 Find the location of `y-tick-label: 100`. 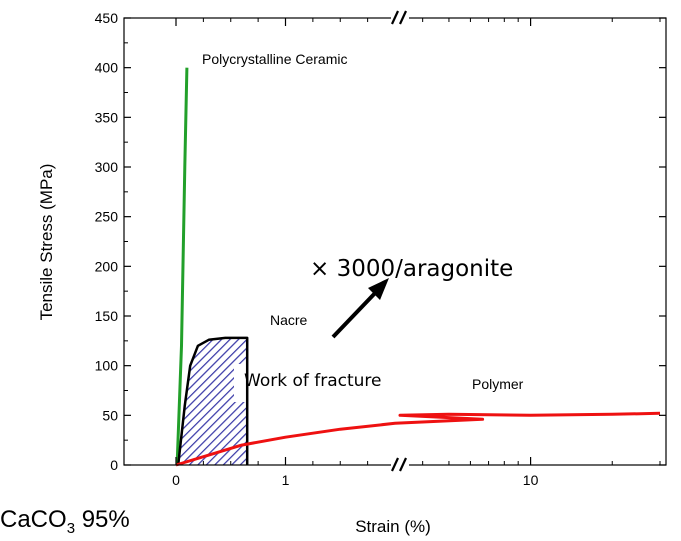

y-tick-label: 100 is located at coordinates (107, 366).